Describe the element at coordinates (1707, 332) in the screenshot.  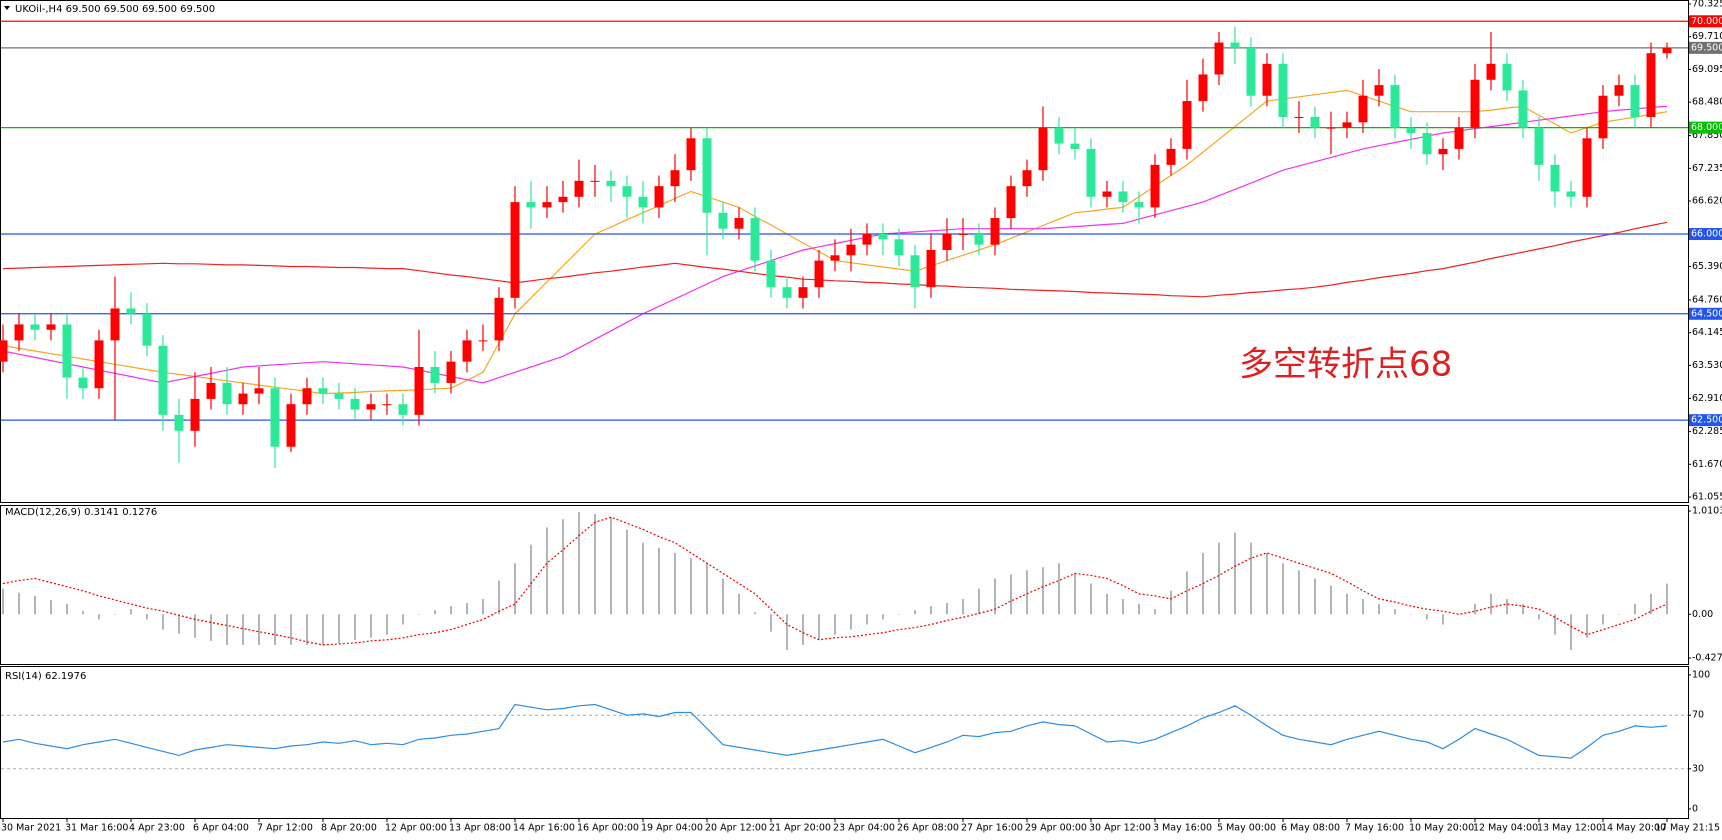
I see `y-tick-label: 64.145` at that location.